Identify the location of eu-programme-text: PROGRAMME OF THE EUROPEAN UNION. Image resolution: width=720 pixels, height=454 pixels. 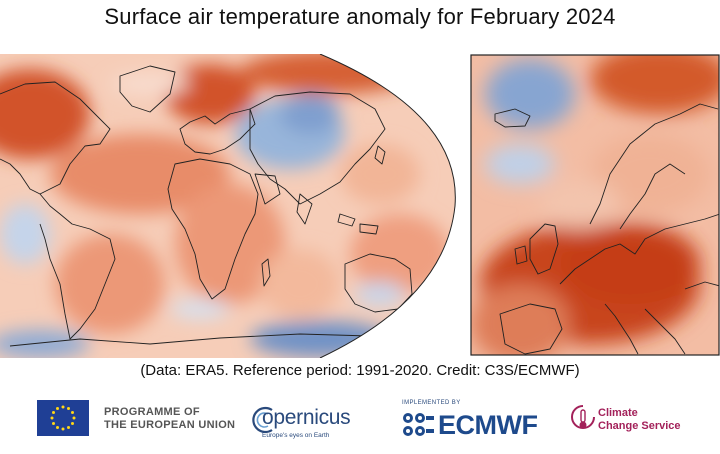
(169, 419).